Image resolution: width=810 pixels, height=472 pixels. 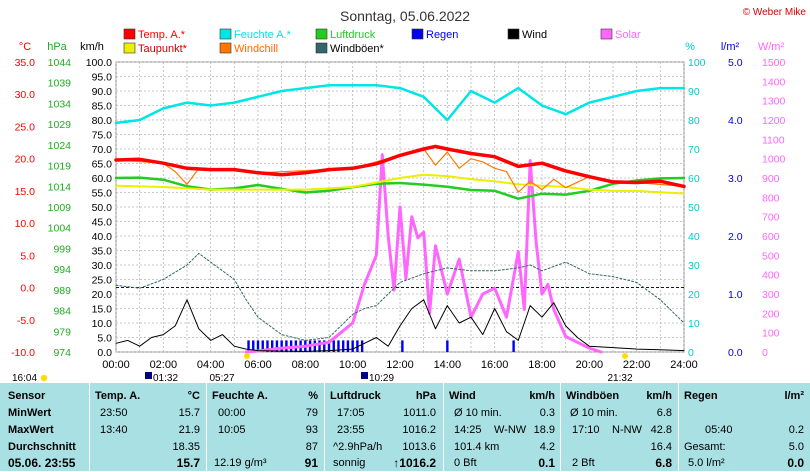 I want to click on wind-avg10: 0.3, so click(x=547, y=413).